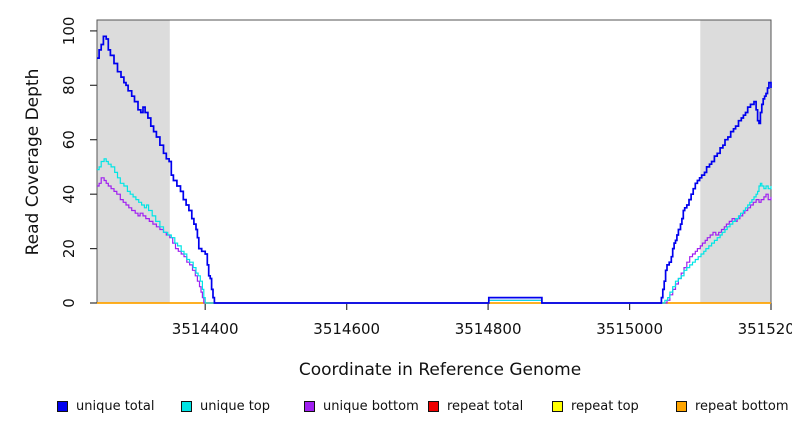  Describe the element at coordinates (69, 31) in the screenshot. I see `y-tick-label: 100` at that location.